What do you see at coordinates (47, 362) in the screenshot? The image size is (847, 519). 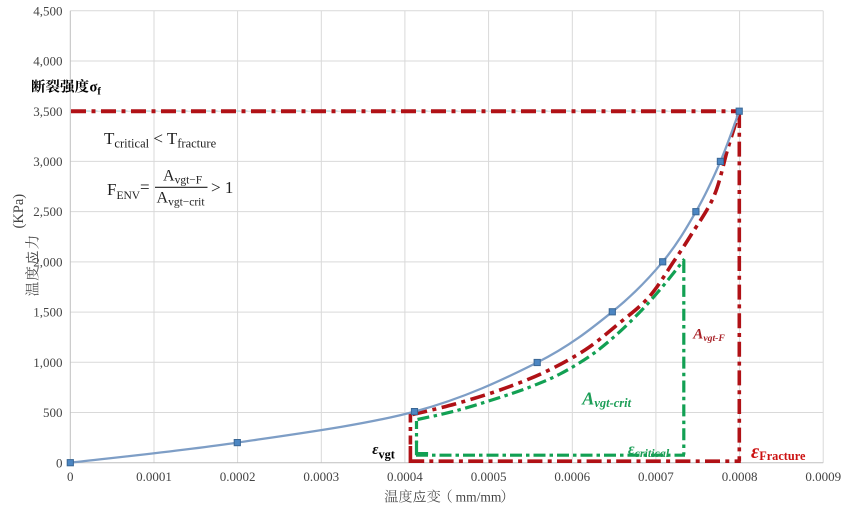 I see `svg-text: 1,000` at bounding box center [47, 362].